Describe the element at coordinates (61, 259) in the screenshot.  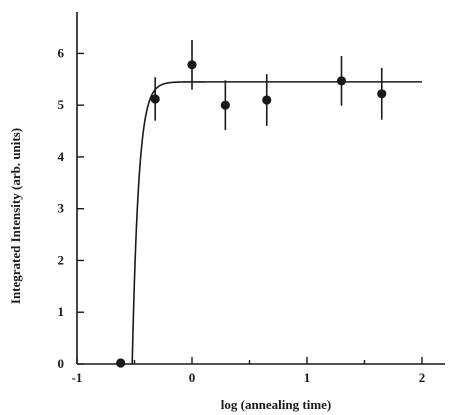
I see `y-tick-label: 2` at that location.